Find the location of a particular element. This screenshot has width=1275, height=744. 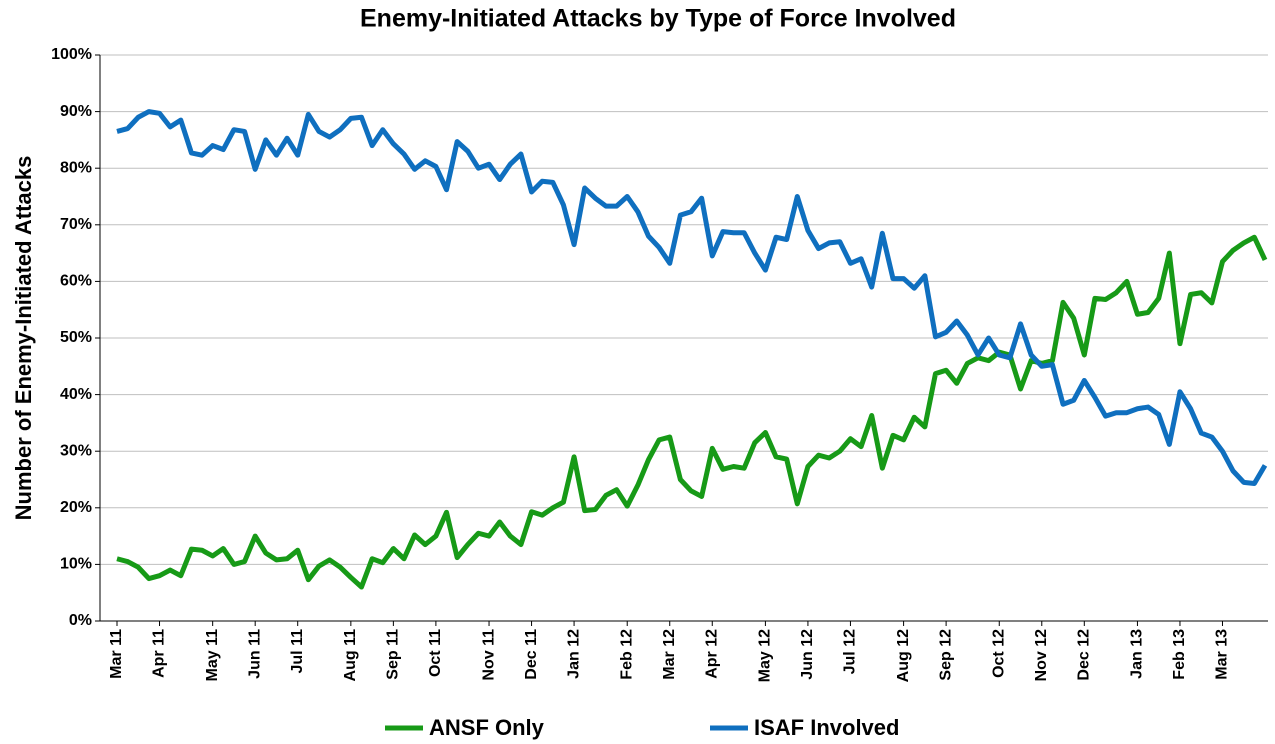

x-tick-label: Jan 13 is located at coordinates (1137, 654).